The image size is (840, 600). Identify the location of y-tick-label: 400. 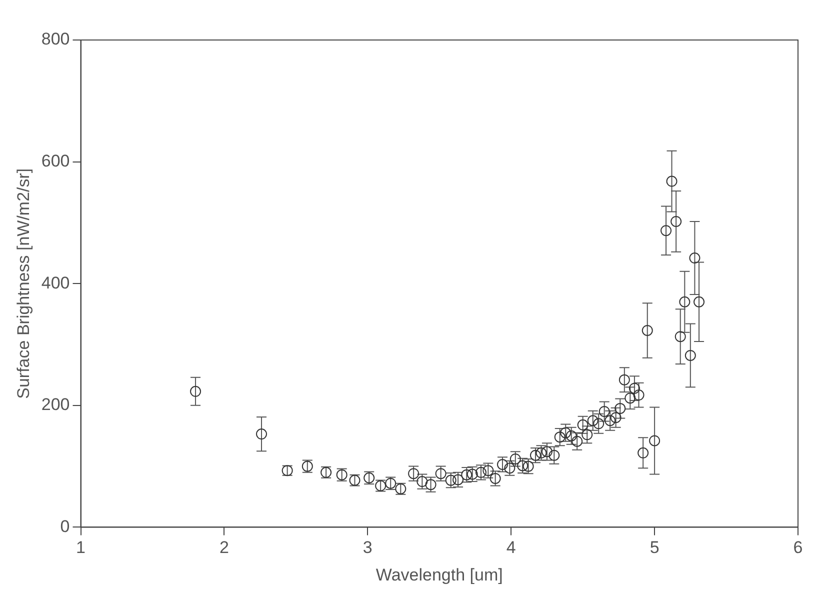
(55, 282).